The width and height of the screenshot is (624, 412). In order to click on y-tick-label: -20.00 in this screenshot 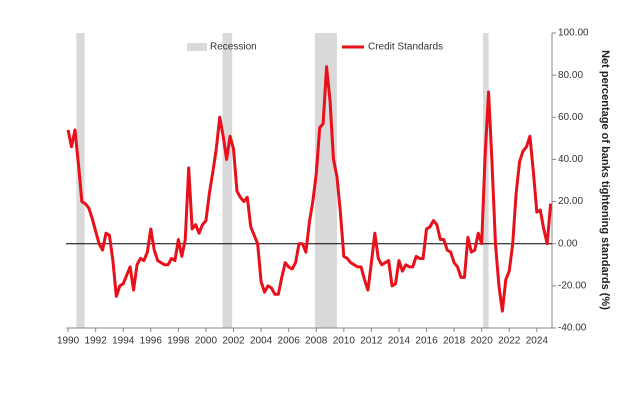, I will do `click(572, 285)`.